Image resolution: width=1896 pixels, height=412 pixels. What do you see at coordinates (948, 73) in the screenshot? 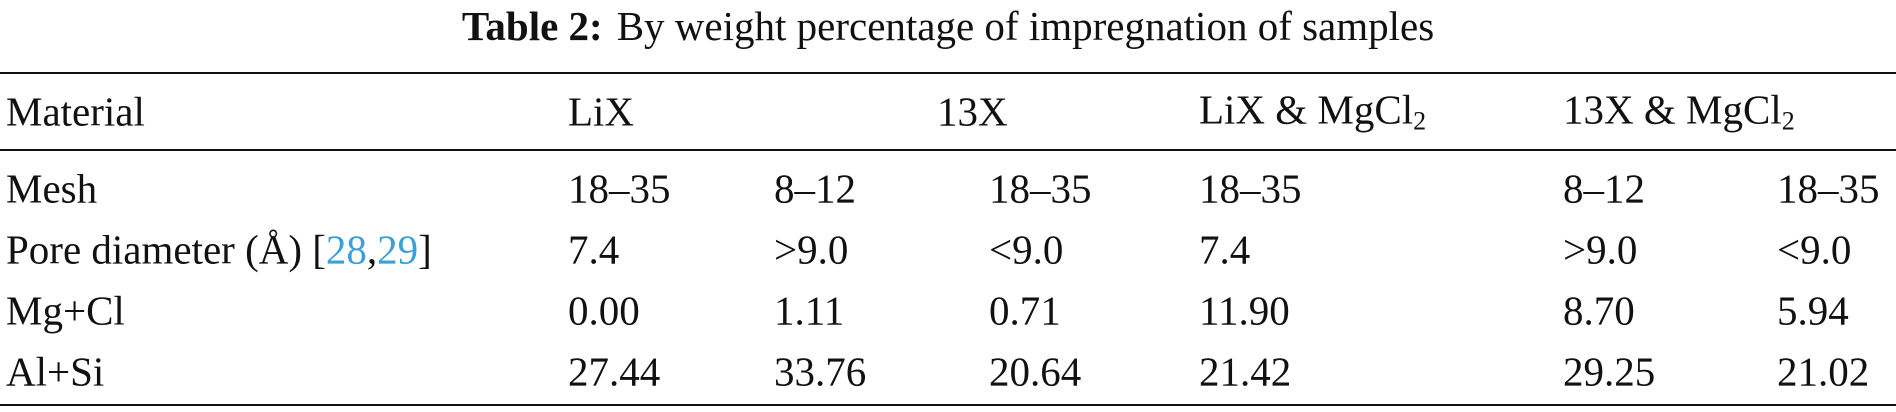
I see `top-rule` at bounding box center [948, 73].